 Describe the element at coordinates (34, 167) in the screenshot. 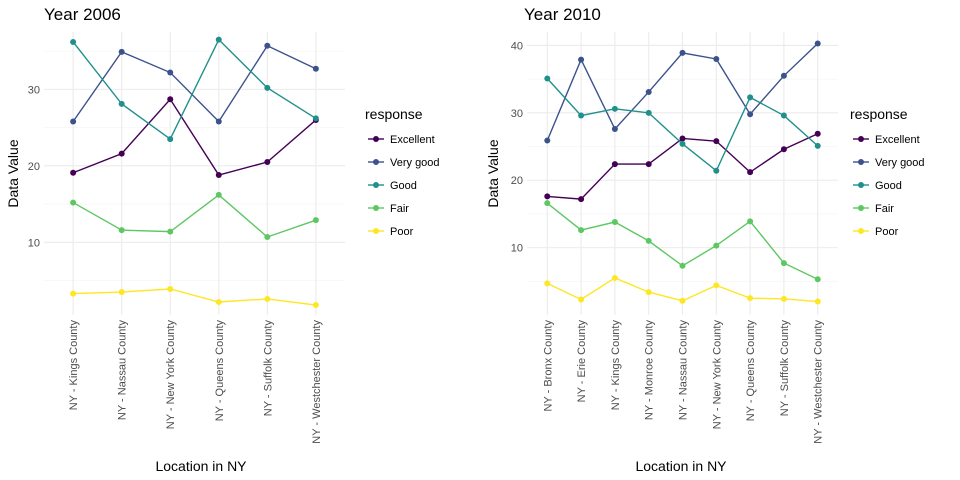

I see `y-tick-label: 20` at that location.